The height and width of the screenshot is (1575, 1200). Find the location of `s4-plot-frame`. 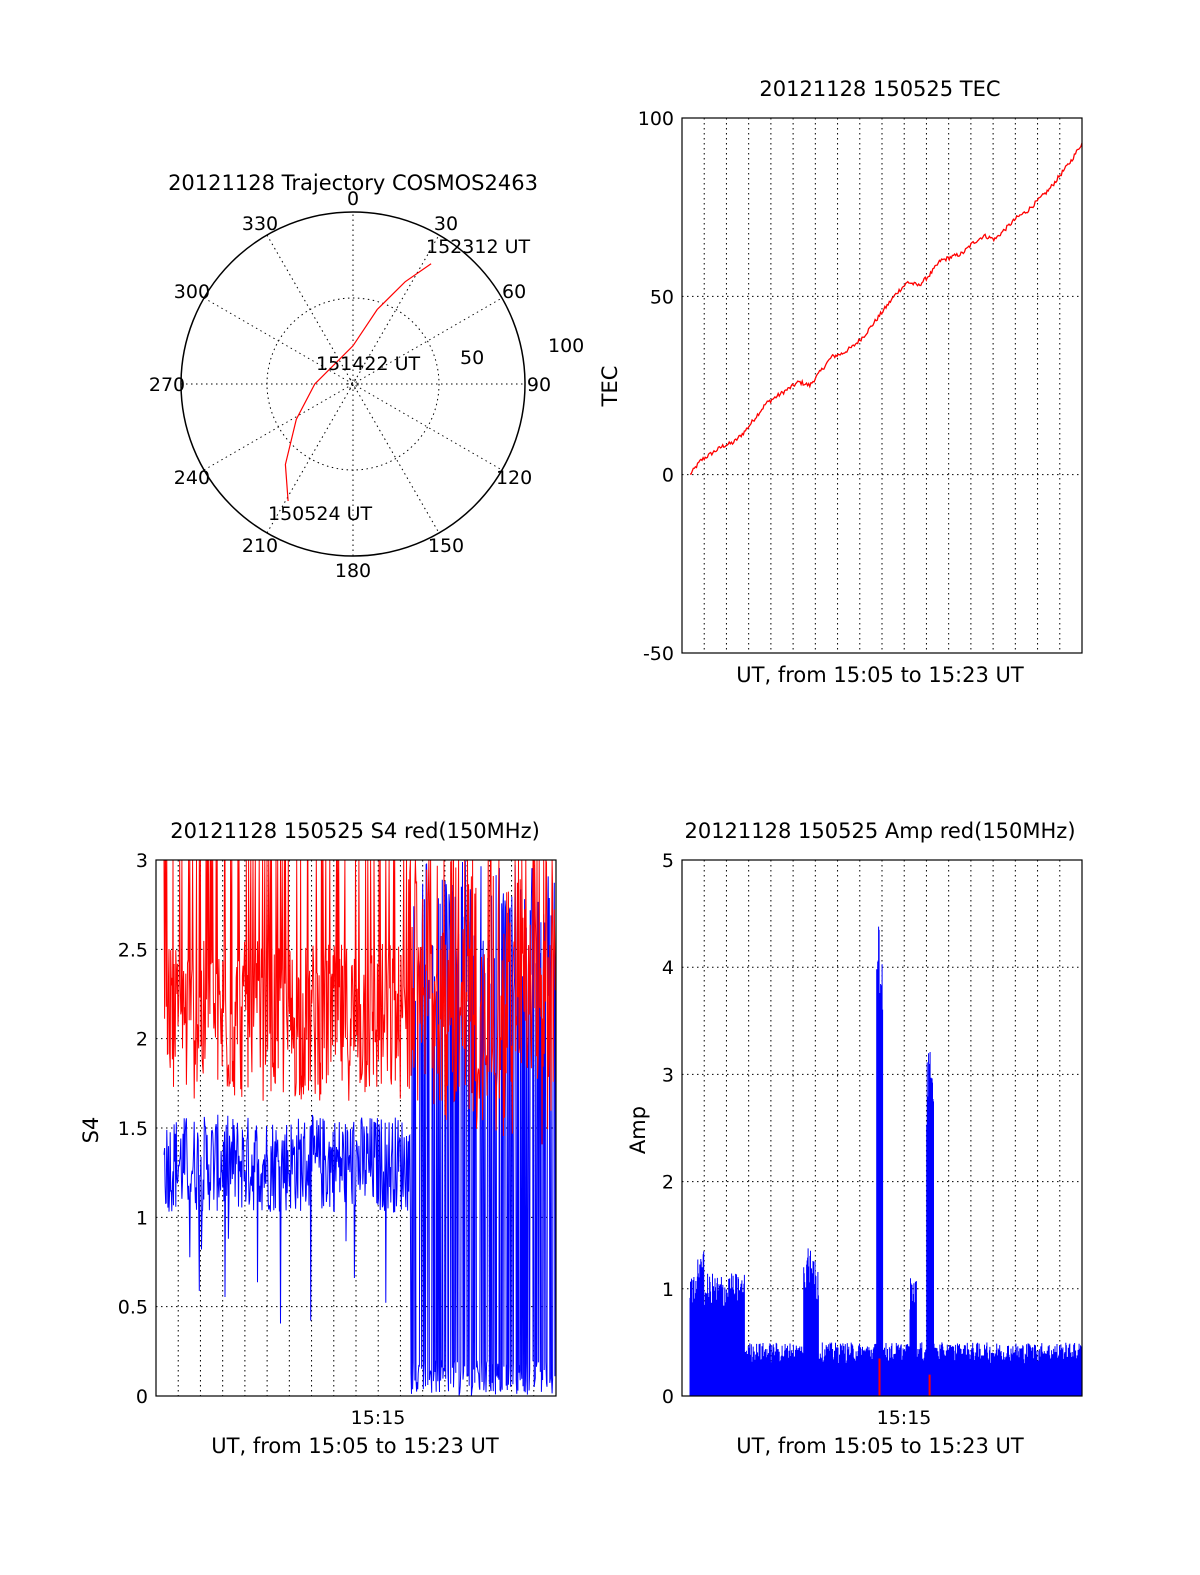

s4-plot-frame is located at coordinates (356, 1128).